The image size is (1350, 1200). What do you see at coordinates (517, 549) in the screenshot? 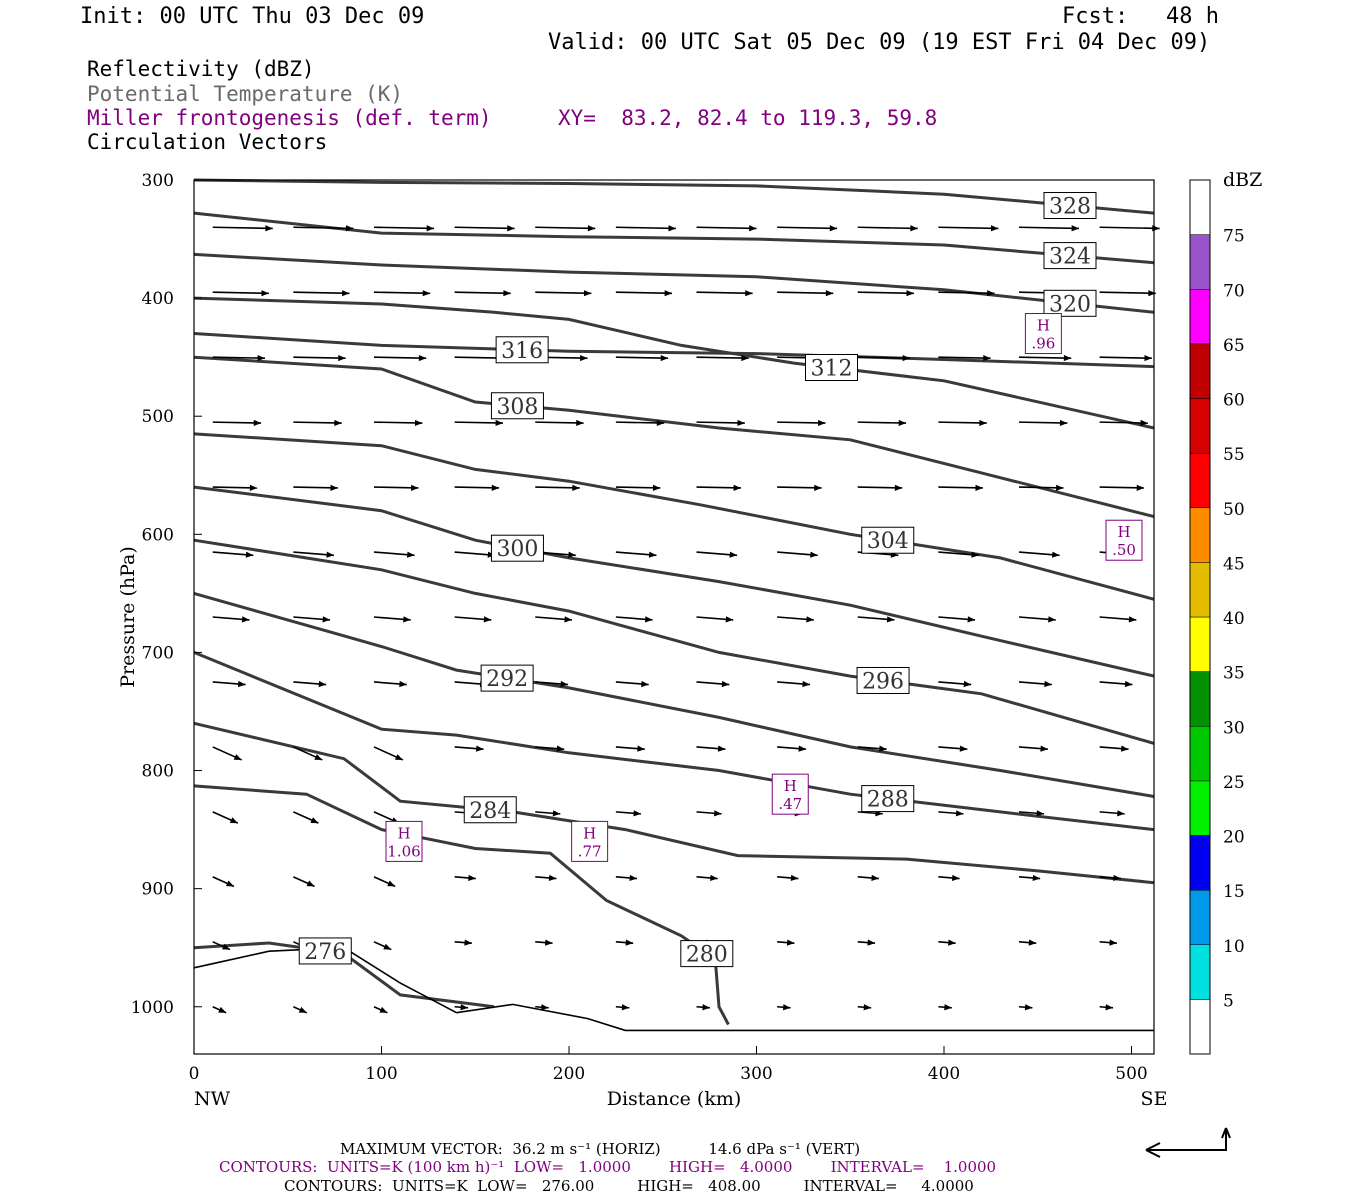
I see `svg-text: 300` at bounding box center [517, 549].